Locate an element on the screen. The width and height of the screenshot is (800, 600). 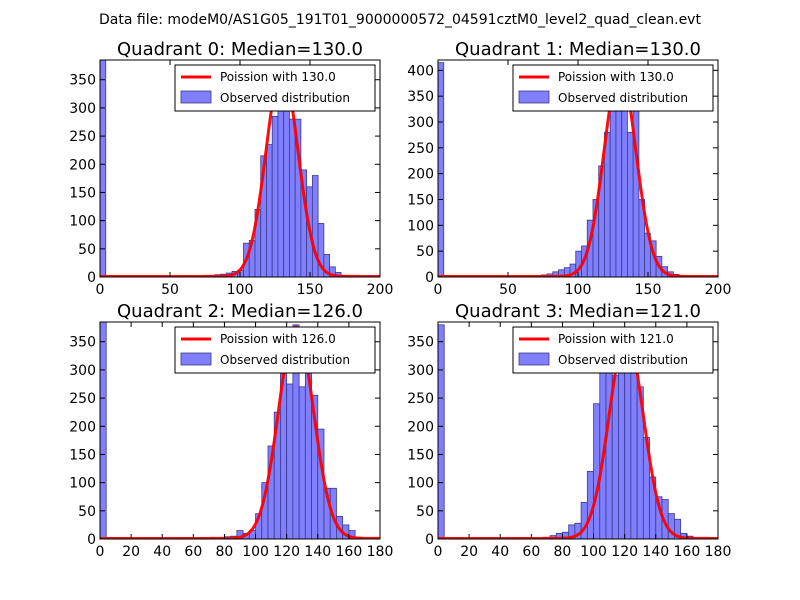
panel-title: Quadrant 3: Median=121.0 is located at coordinates (578, 311).